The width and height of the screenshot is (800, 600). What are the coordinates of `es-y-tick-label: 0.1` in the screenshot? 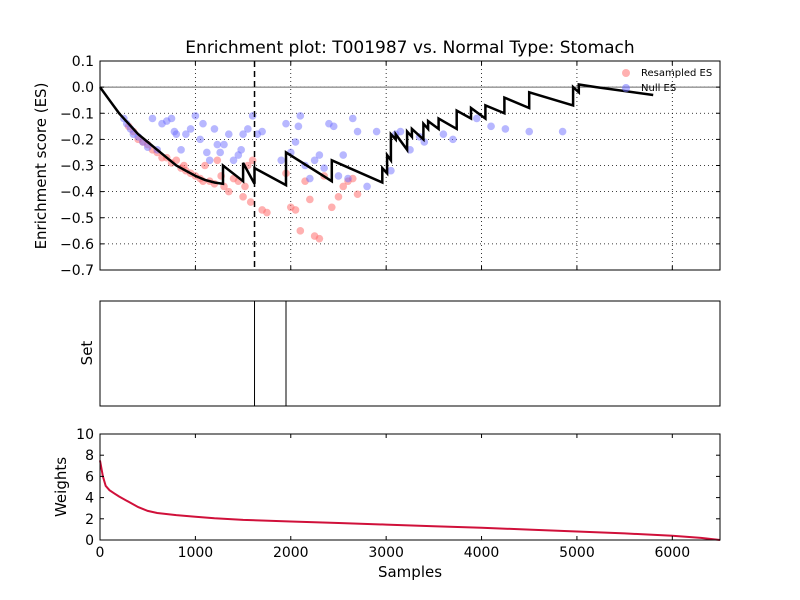 It's located at (83, 62).